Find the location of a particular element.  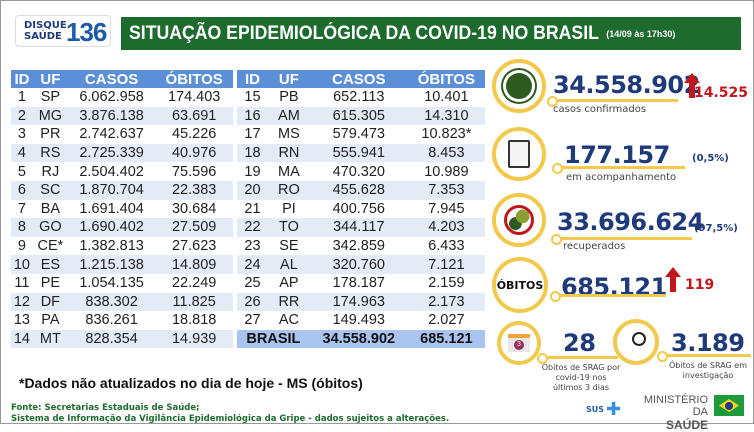

table-cell: 6 is located at coordinates (22, 190).